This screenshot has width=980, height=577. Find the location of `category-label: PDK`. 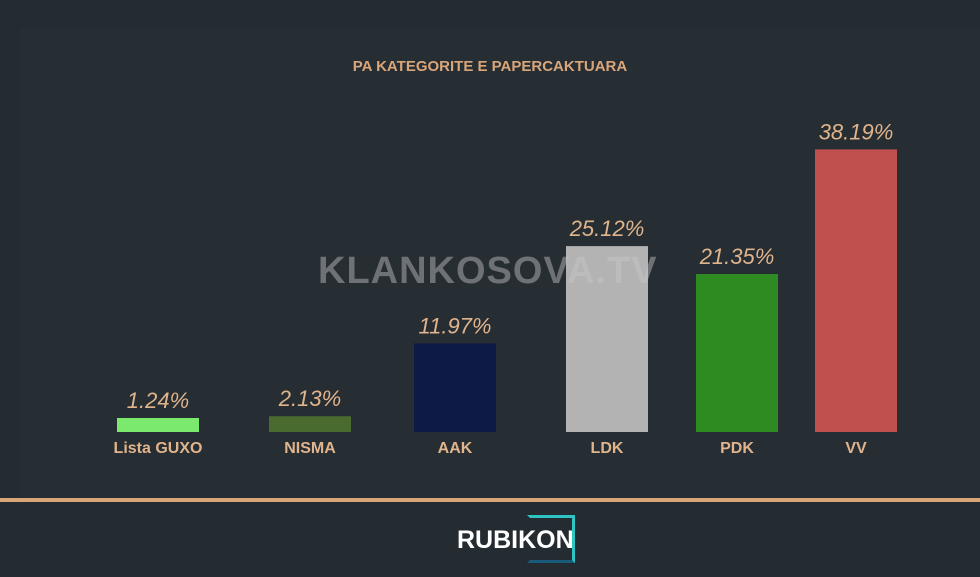

category-label: PDK is located at coordinates (737, 448).